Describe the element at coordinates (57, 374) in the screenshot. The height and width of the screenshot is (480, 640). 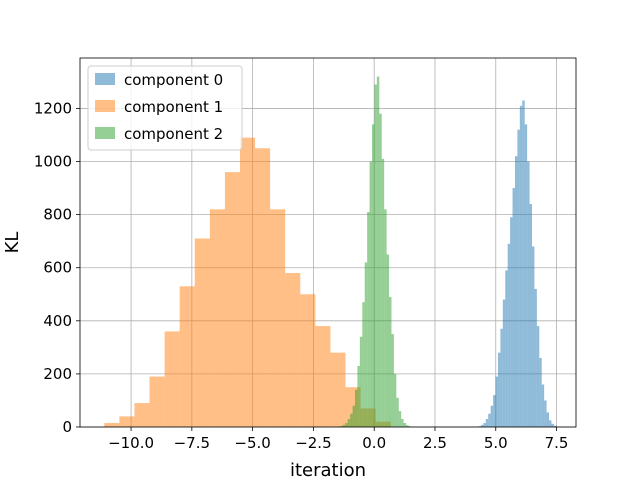
I see `y-tick-label: 200` at that location.